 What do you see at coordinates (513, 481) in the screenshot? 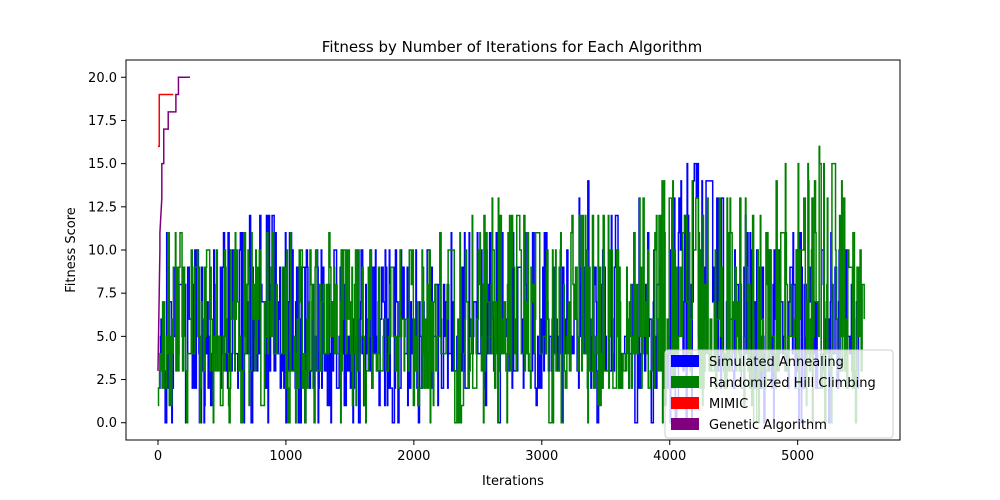
I see `x-axis-label: Iterations` at bounding box center [513, 481].